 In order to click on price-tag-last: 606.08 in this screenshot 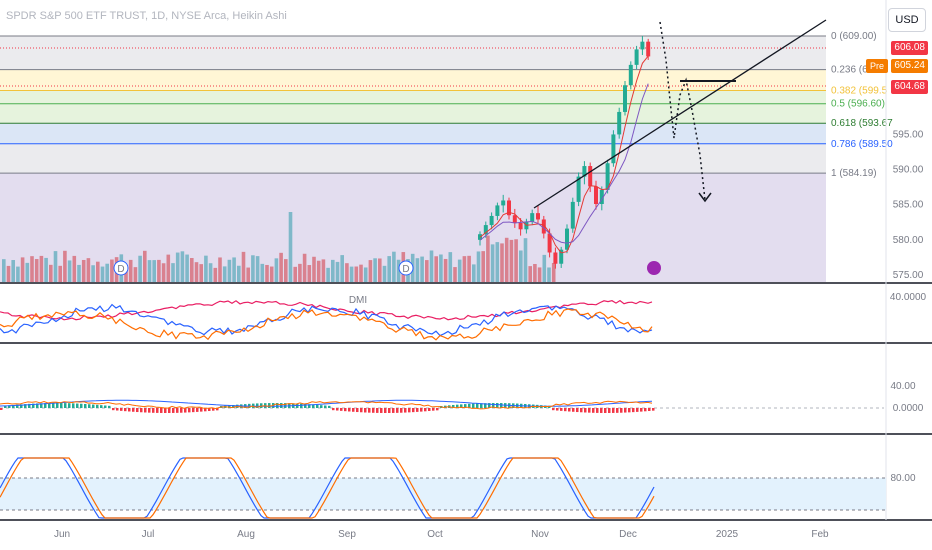, I will do `click(909, 48)`.